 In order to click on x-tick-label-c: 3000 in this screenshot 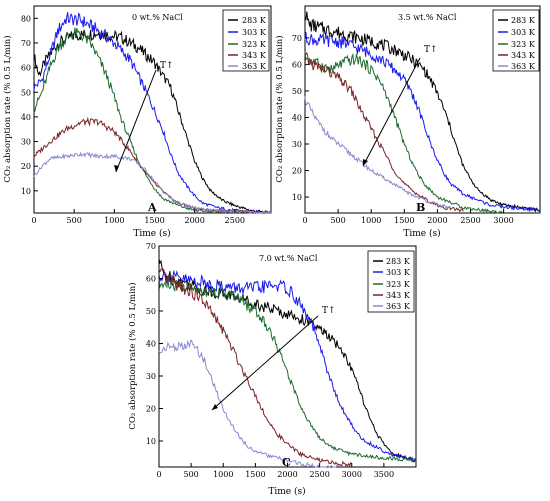, I will do `click(352, 474)`.